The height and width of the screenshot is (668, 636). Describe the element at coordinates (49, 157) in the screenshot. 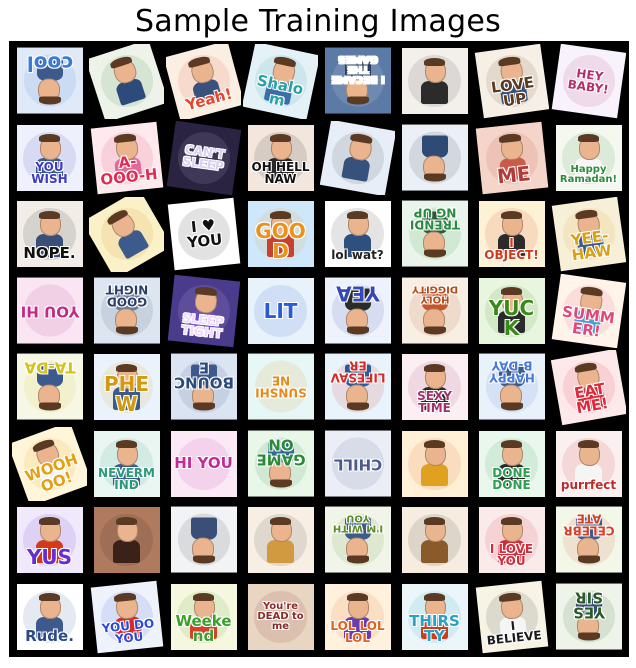

I see `sticker-image: YOU WISH` at that location.